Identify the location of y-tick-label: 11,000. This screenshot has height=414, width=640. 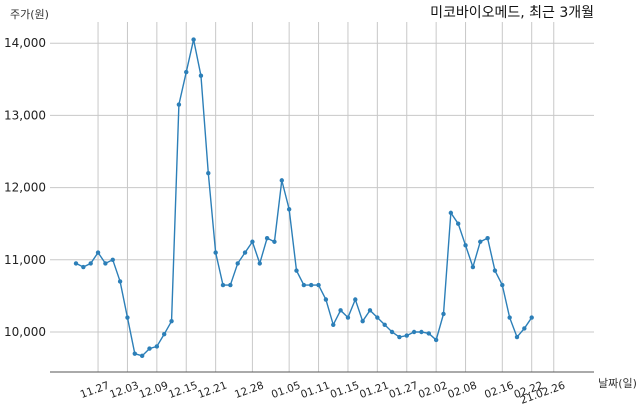
(25, 260).